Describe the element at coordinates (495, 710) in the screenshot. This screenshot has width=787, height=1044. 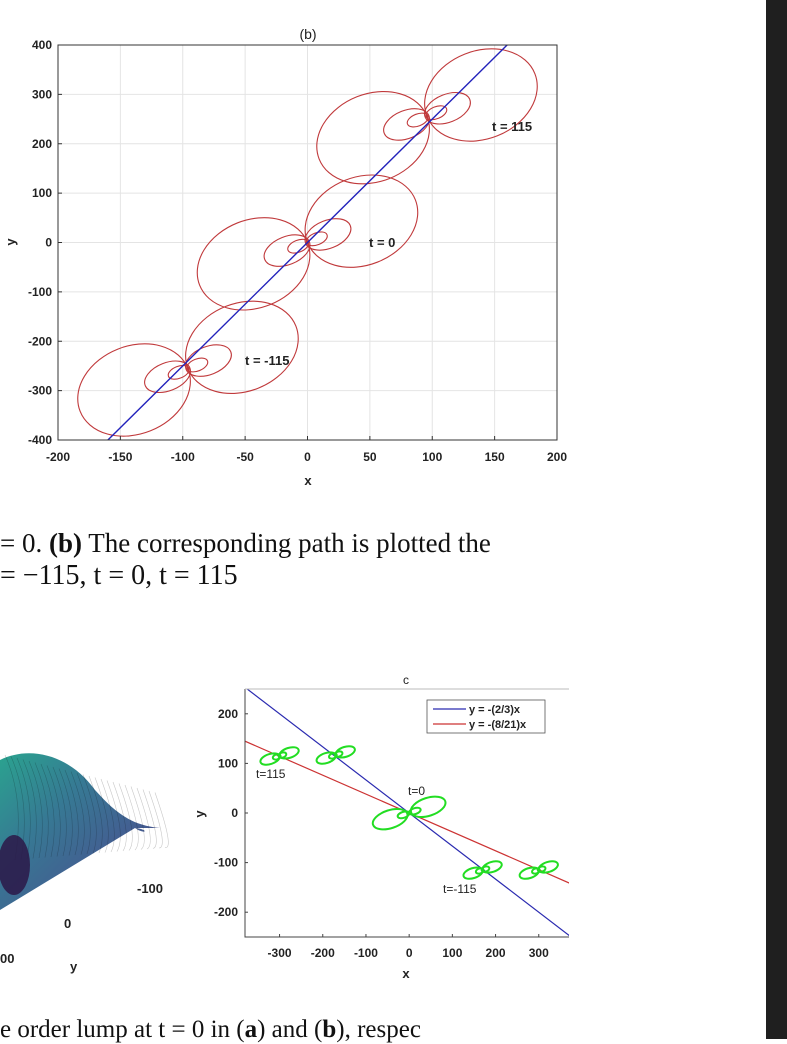
I see `chart-c-legend-label-1: y = -(2/3)x` at that location.